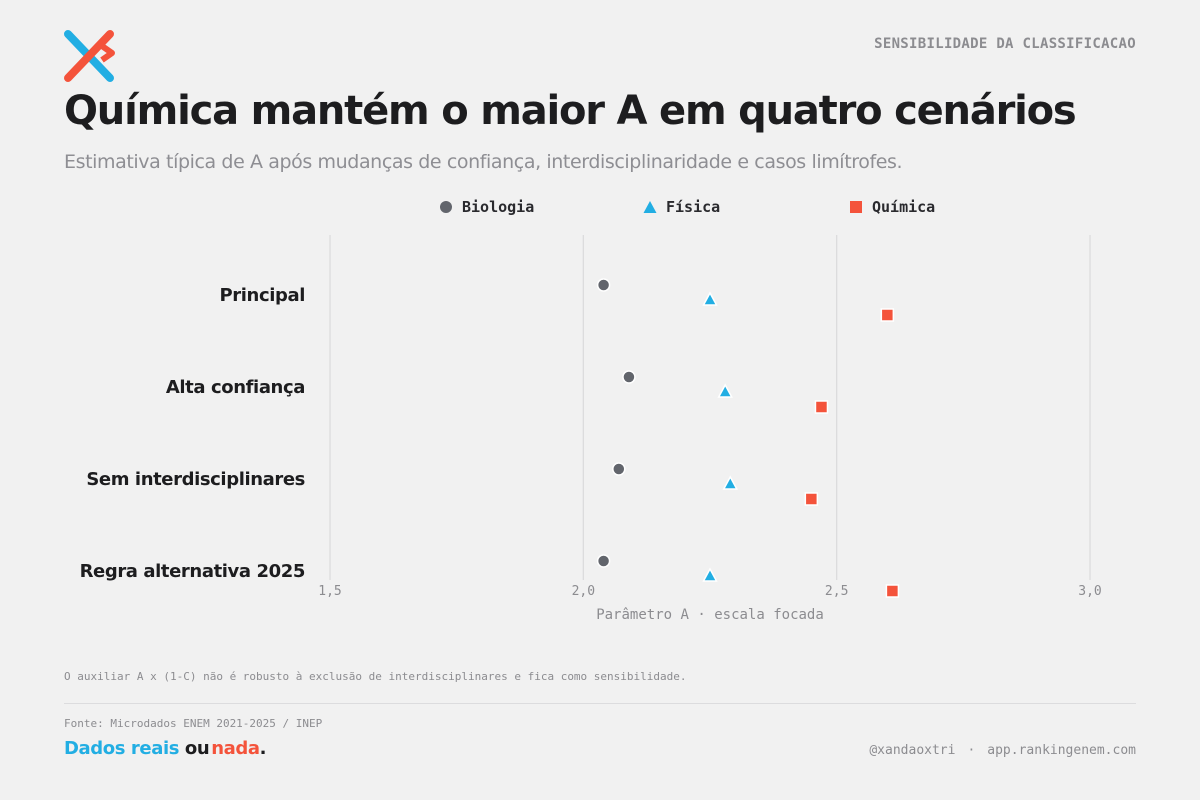 Image resolution: width=1200 pixels, height=800 pixels. What do you see at coordinates (235, 387) in the screenshot?
I see `category-label: Alta confiança` at bounding box center [235, 387].